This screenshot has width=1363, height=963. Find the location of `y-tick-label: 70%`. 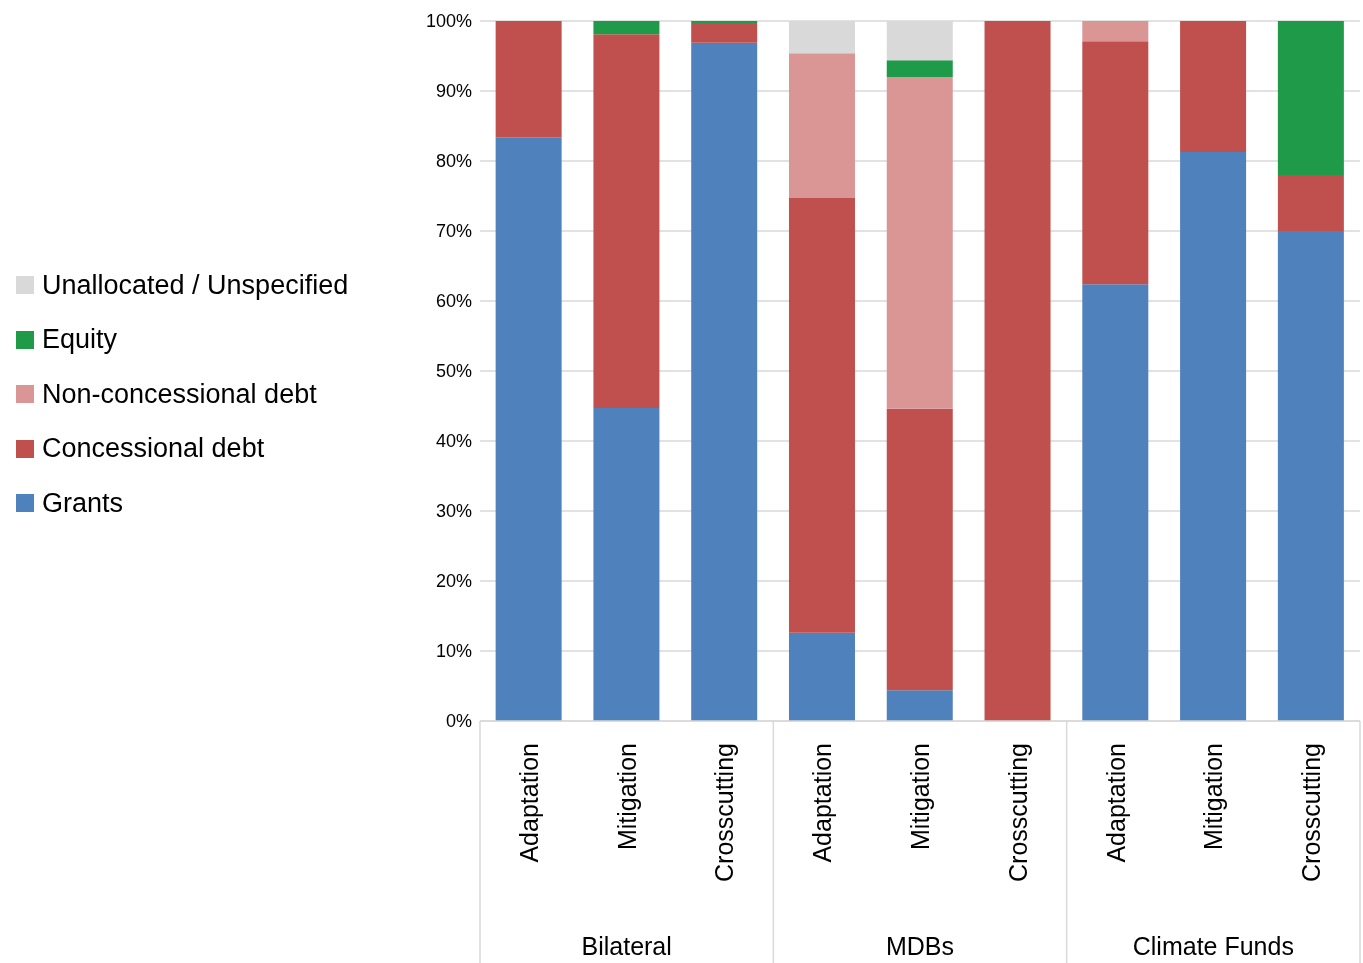

y-tick-label: 70% is located at coordinates (453, 231).